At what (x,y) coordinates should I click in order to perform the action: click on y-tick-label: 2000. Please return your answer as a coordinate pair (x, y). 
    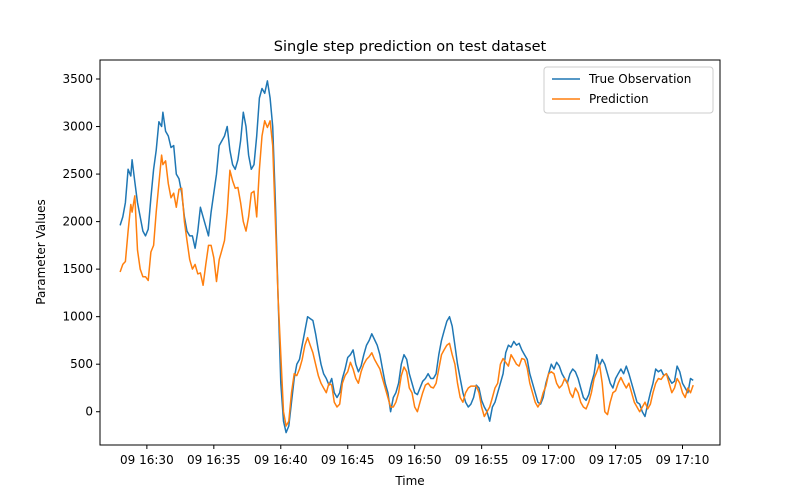
    Looking at the image, I should click on (77, 222).